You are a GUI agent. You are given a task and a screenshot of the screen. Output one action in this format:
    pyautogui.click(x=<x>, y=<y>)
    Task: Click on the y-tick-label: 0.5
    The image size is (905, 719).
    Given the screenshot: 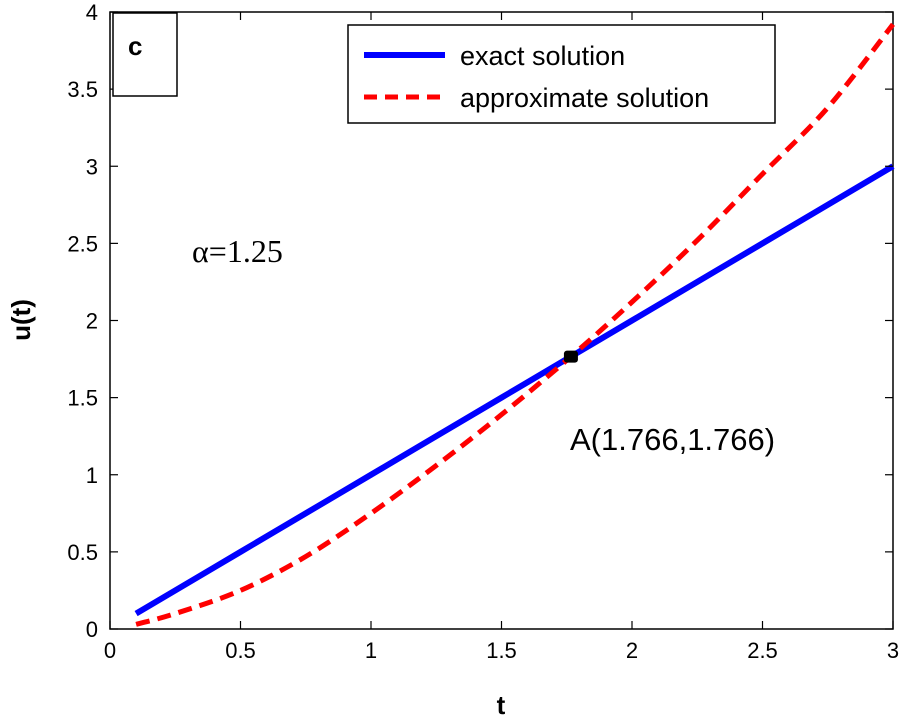 What is the action you would take?
    pyautogui.click(x=82, y=552)
    